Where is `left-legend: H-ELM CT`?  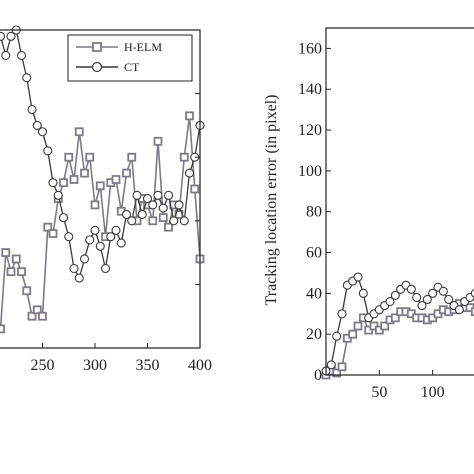
left-legend: H-ELM CT is located at coordinates (130, 58).